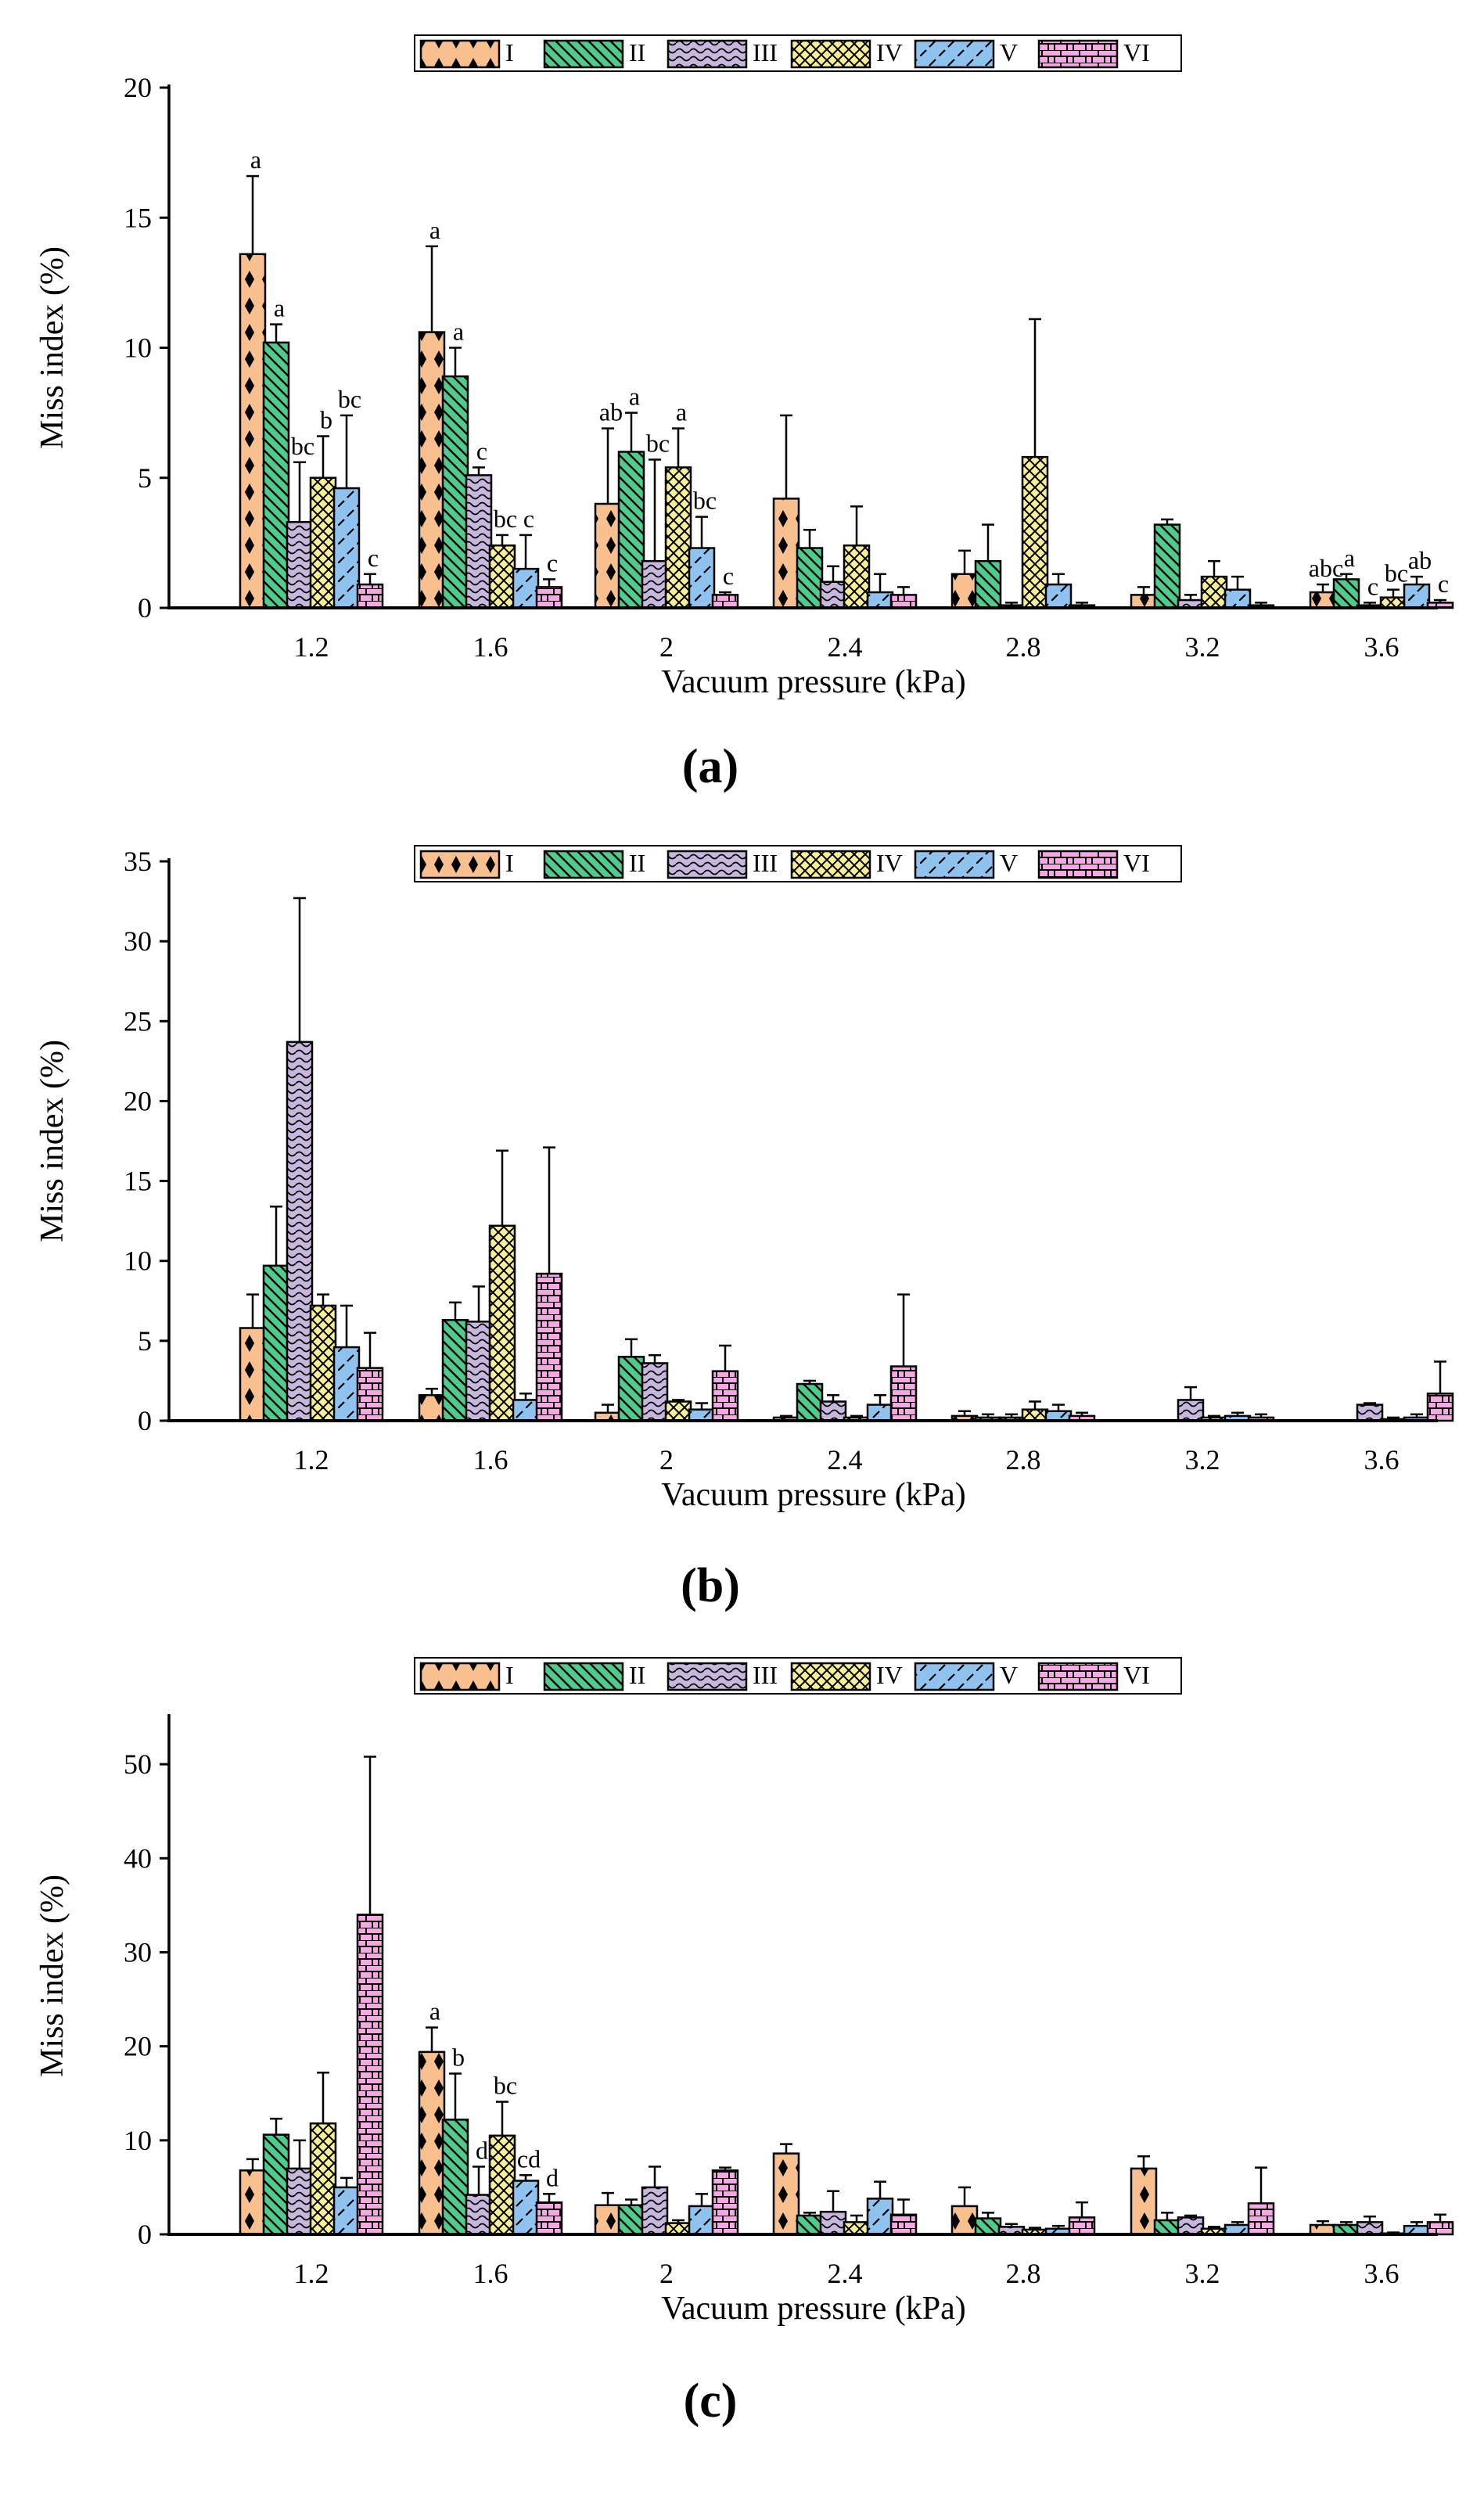 This screenshot has height=2498, width=1484. What do you see at coordinates (637, 1675) in the screenshot?
I see `legend-label: II` at bounding box center [637, 1675].